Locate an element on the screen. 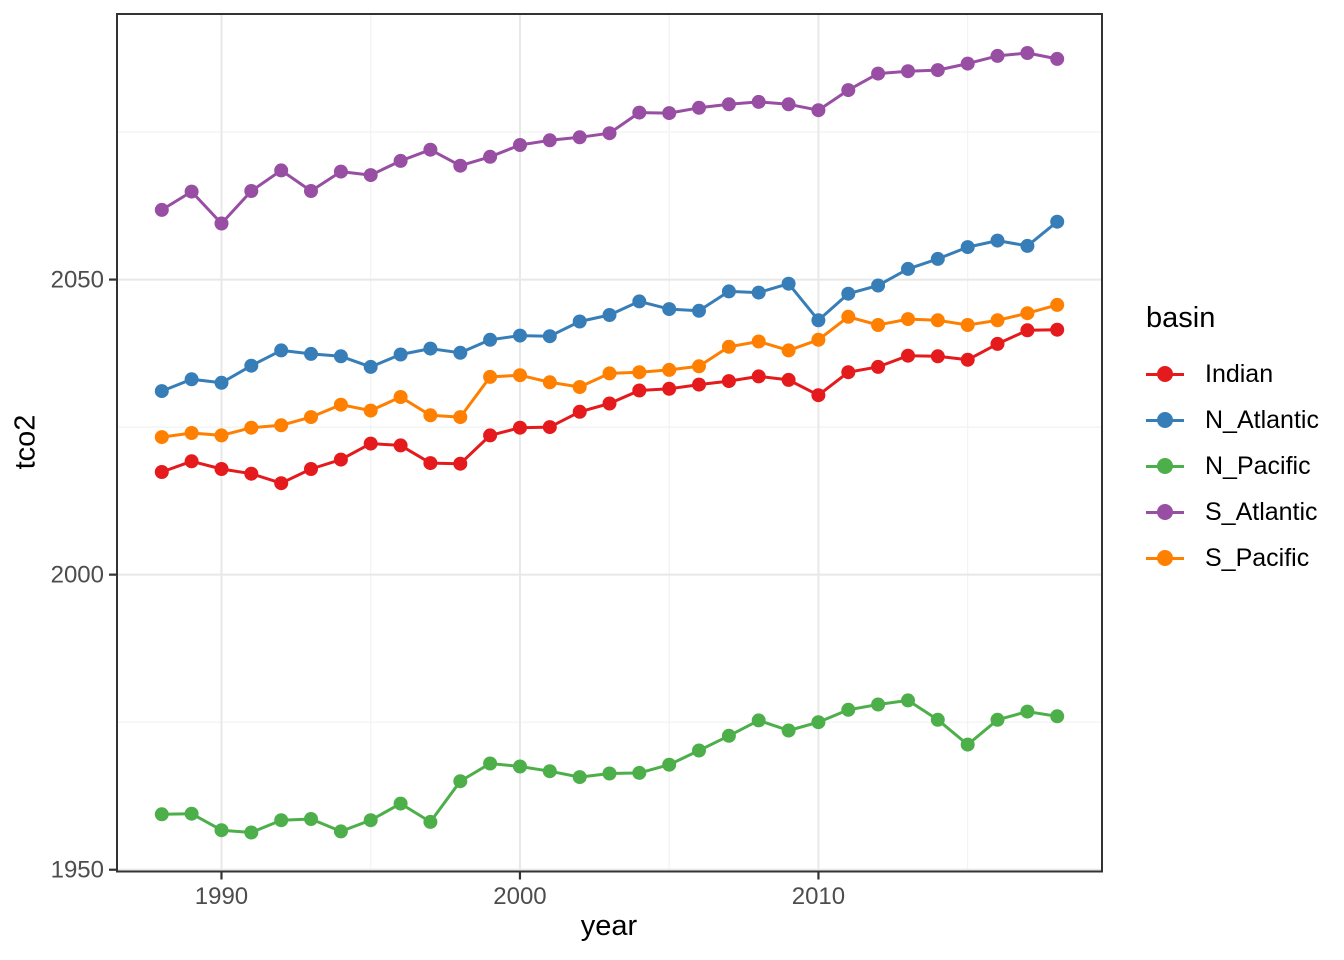 The image size is (1344, 960). x-tick-label: 2000 is located at coordinates (519, 896).